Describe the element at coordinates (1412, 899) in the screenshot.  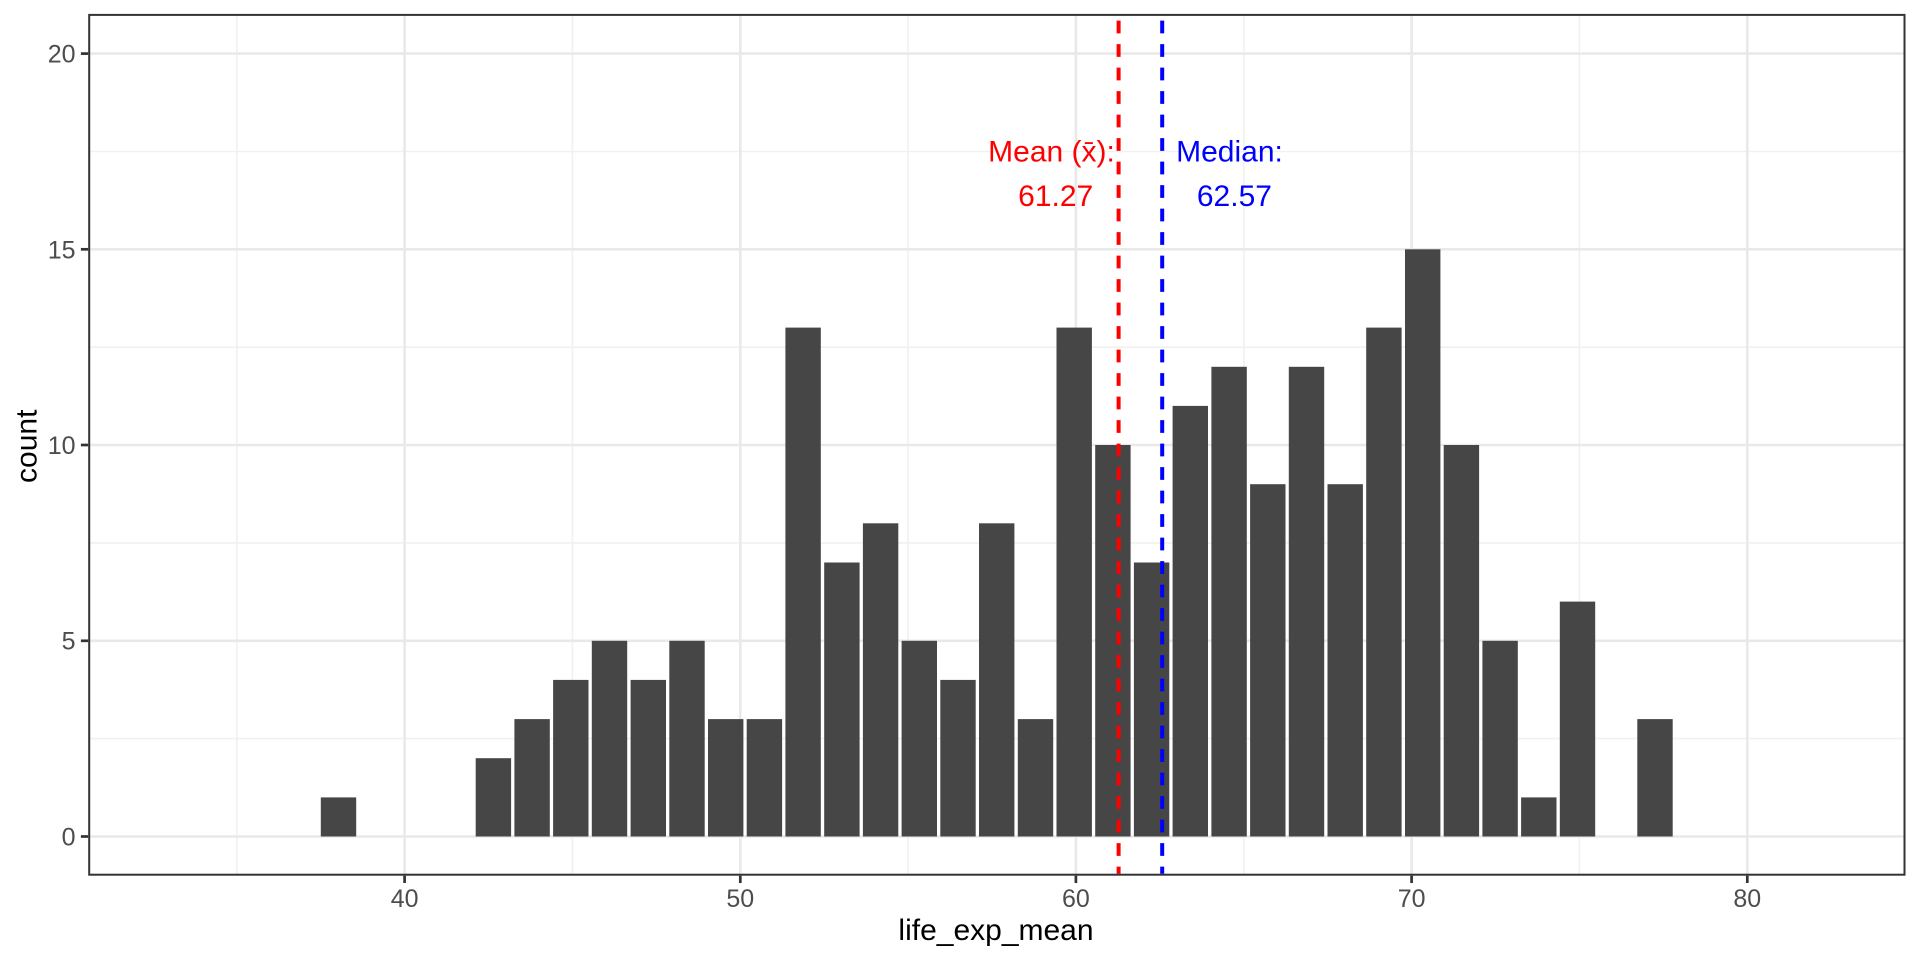
I see `svg-text: 70` at that location.